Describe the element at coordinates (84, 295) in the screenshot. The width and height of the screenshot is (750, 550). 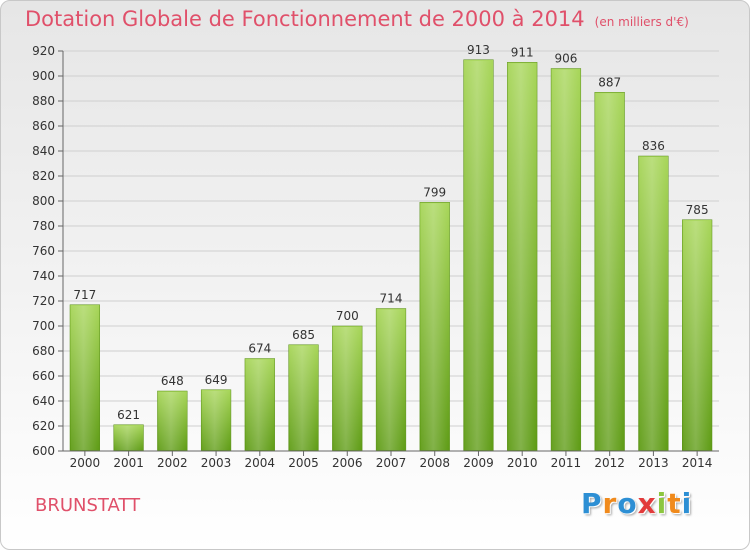
I see `data-label-2000: 717` at that location.